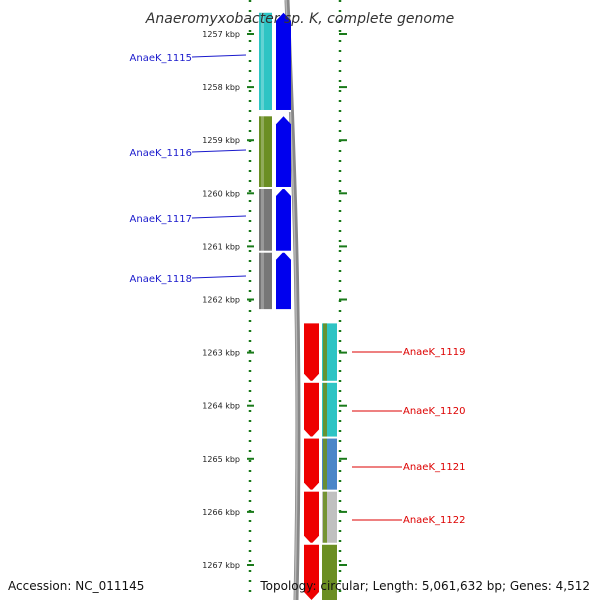 The image size is (600, 600). I want to click on gene-tracks-layer, so click(298, 306).